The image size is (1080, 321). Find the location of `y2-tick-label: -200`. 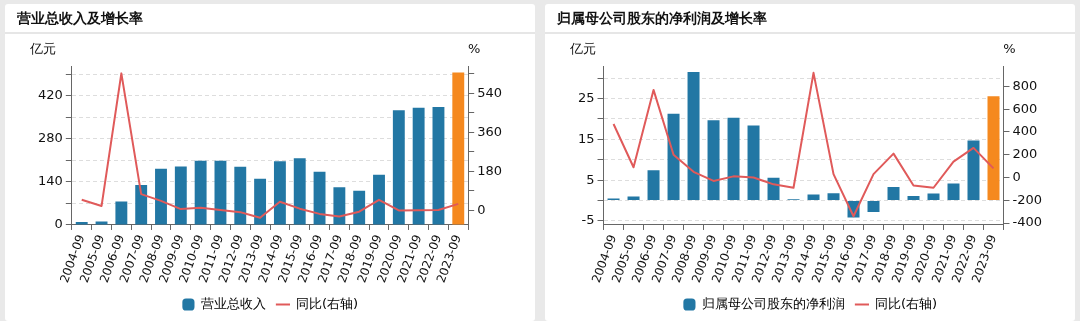

y2-tick-label: -200 is located at coordinates (1027, 199).